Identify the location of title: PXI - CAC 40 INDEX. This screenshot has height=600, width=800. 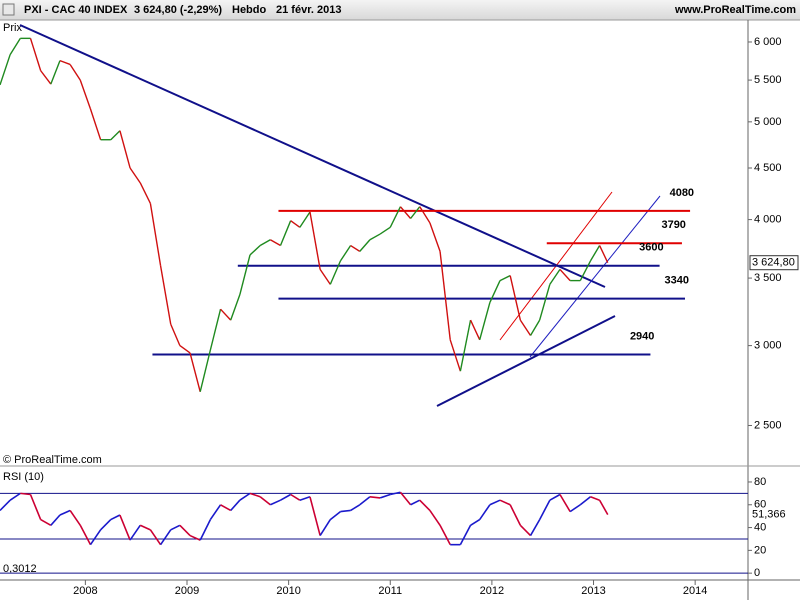
(76, 10).